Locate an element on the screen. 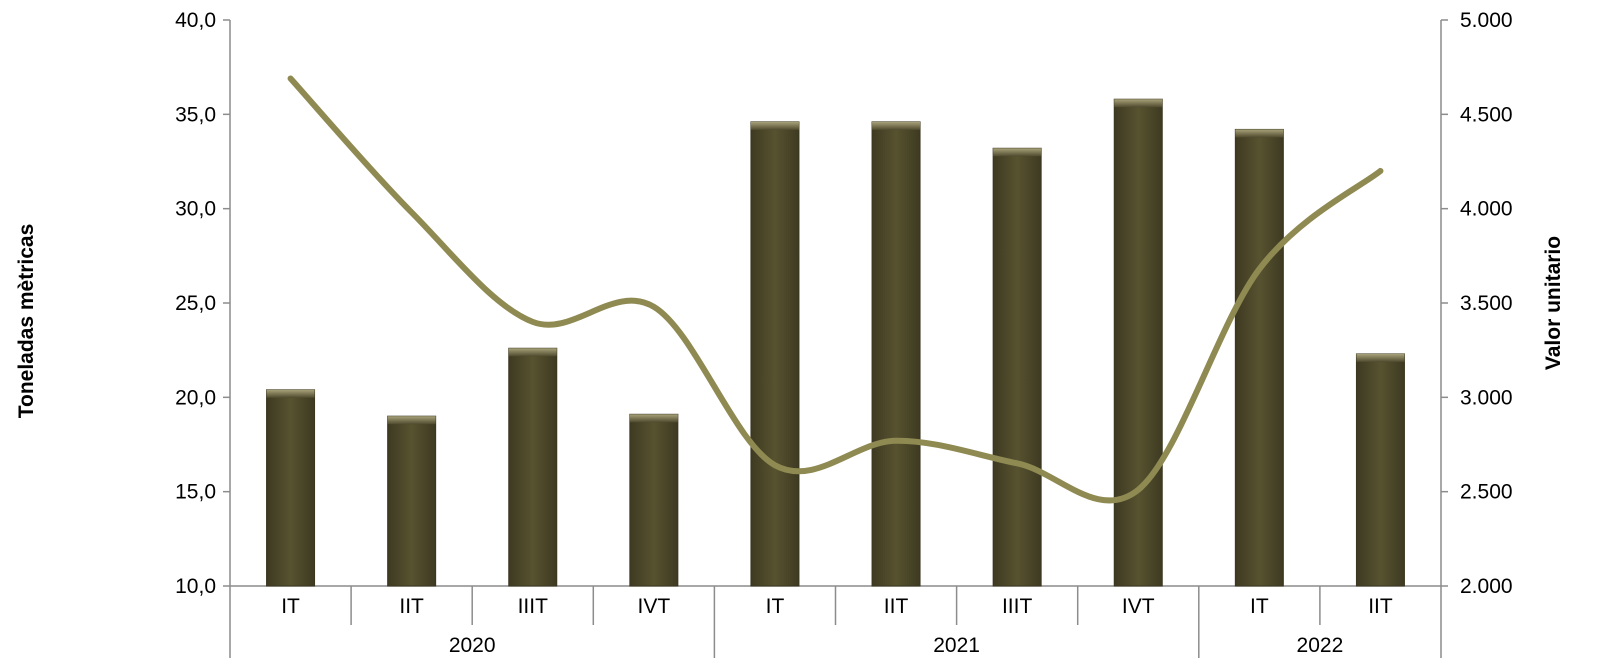  y-tick-label: 20,0 is located at coordinates (195, 397).